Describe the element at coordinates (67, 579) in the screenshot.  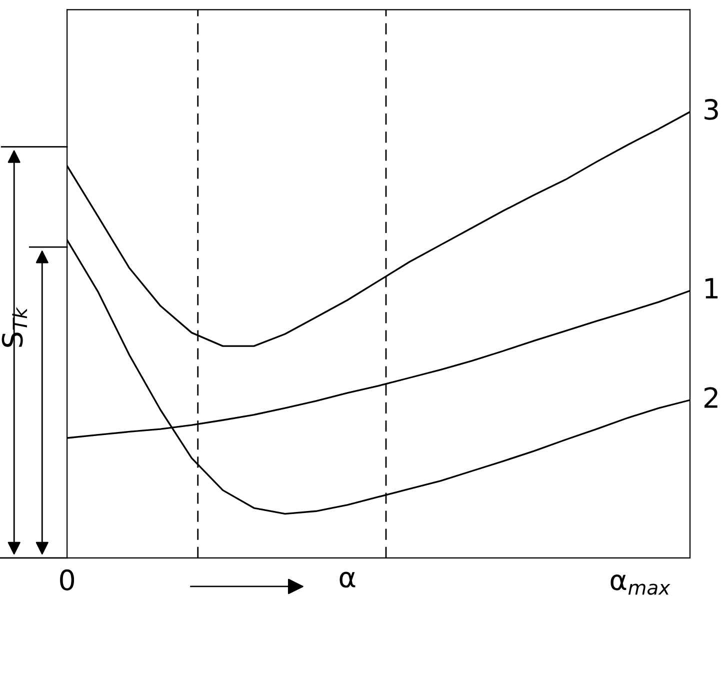
I see `text: 0` at that location.